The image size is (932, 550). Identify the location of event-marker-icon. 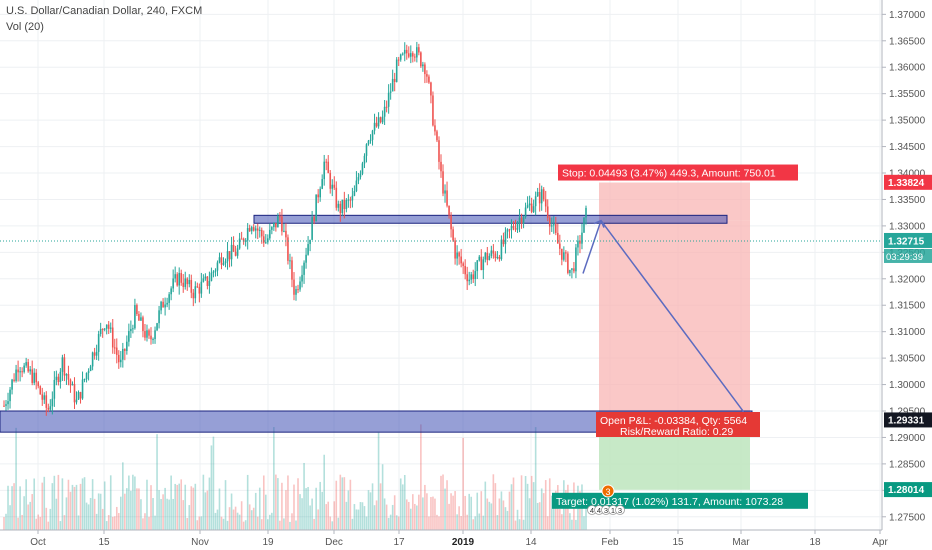
(608, 491).